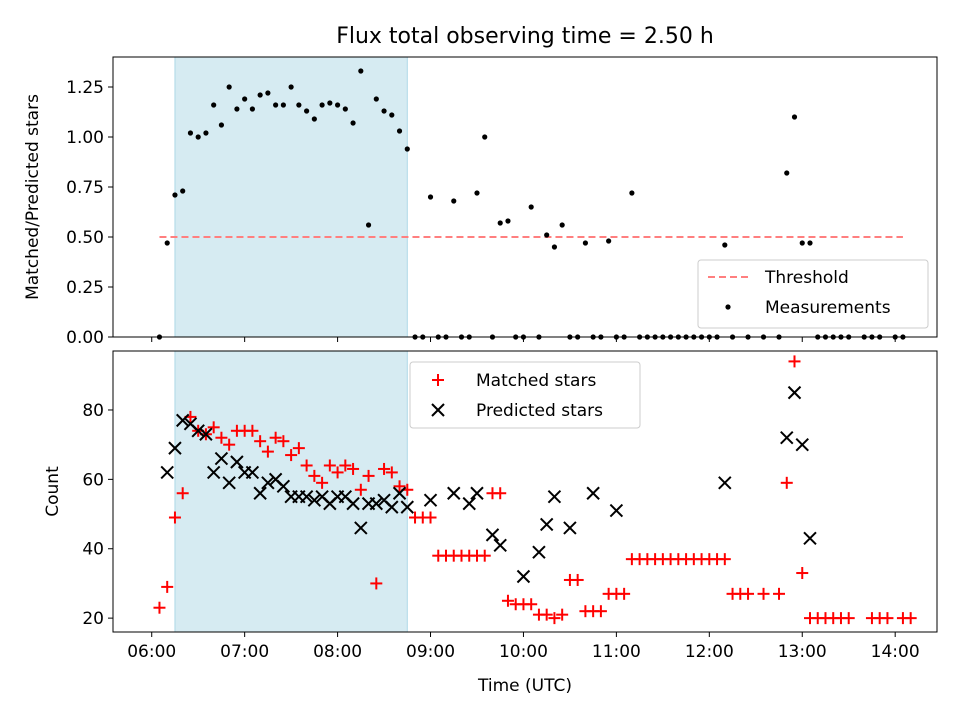 This screenshot has width=960, height=720. What do you see at coordinates (93, 480) in the screenshot?
I see `bottom-y-tick-label: 60` at bounding box center [93, 480].